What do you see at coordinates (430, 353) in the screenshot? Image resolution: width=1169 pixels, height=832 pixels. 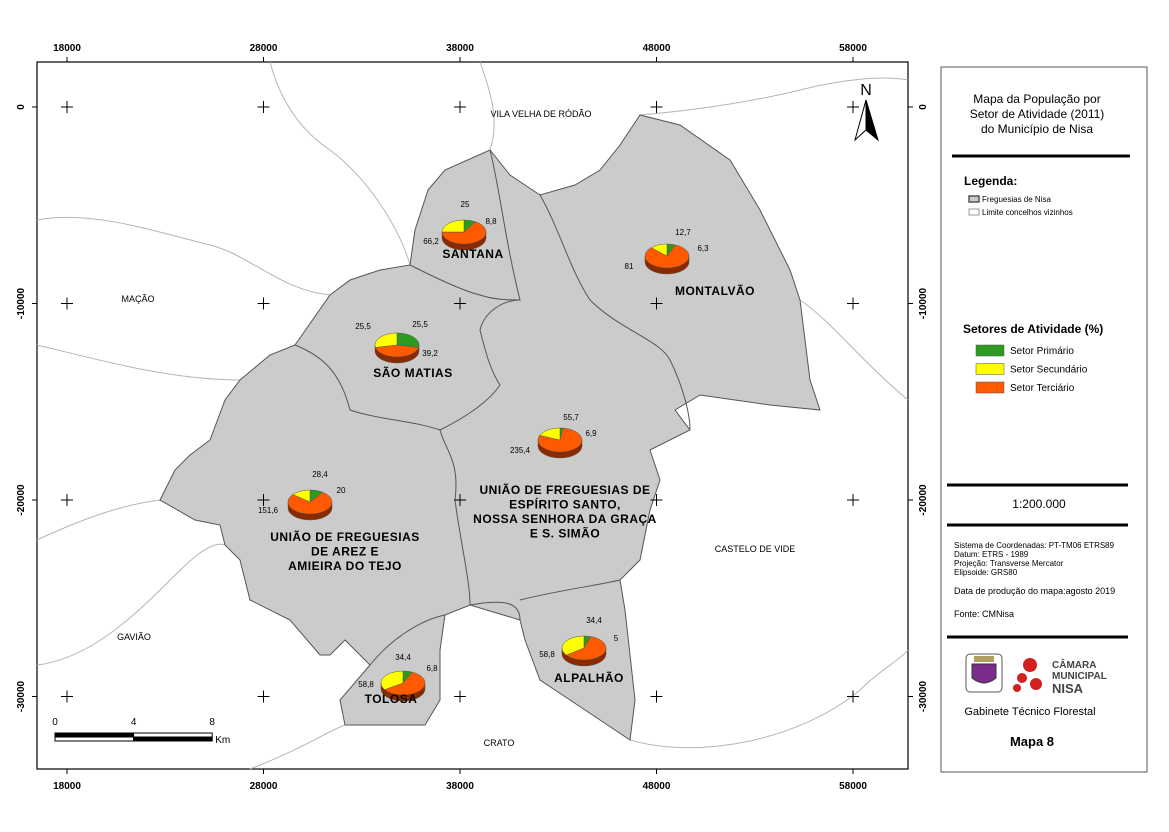 I see `pie-value-label: 39,2` at bounding box center [430, 353].